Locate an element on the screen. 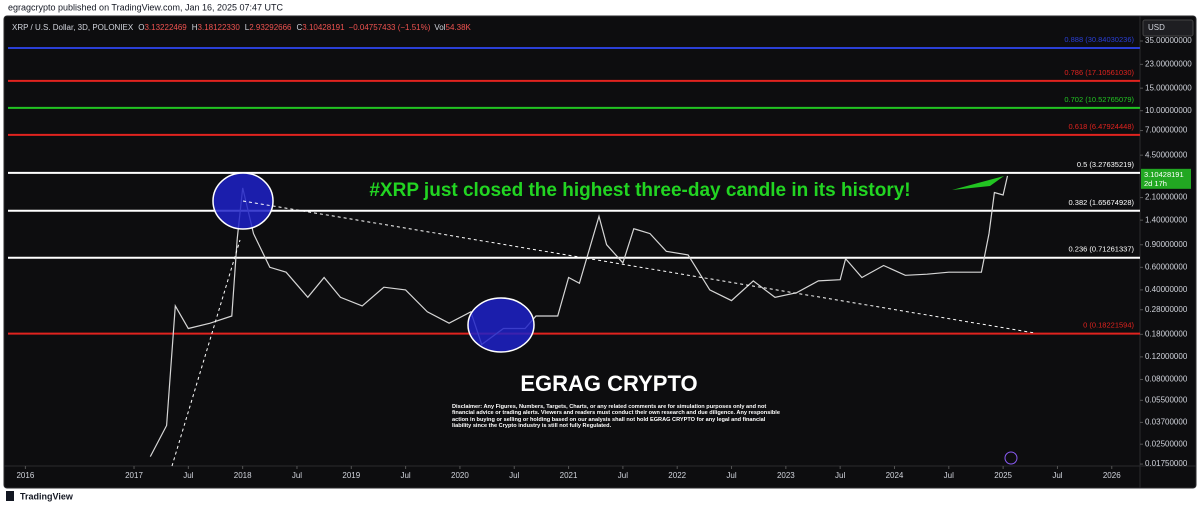 The image size is (1200, 508). logo is located at coordinates (10, 496).